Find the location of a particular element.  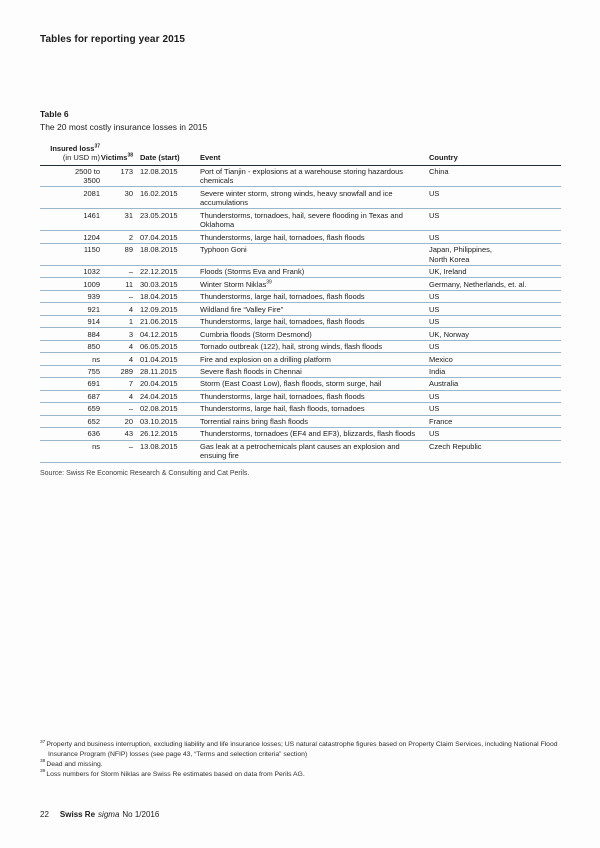

cell-date: 12.08.2015 is located at coordinates (166, 176).